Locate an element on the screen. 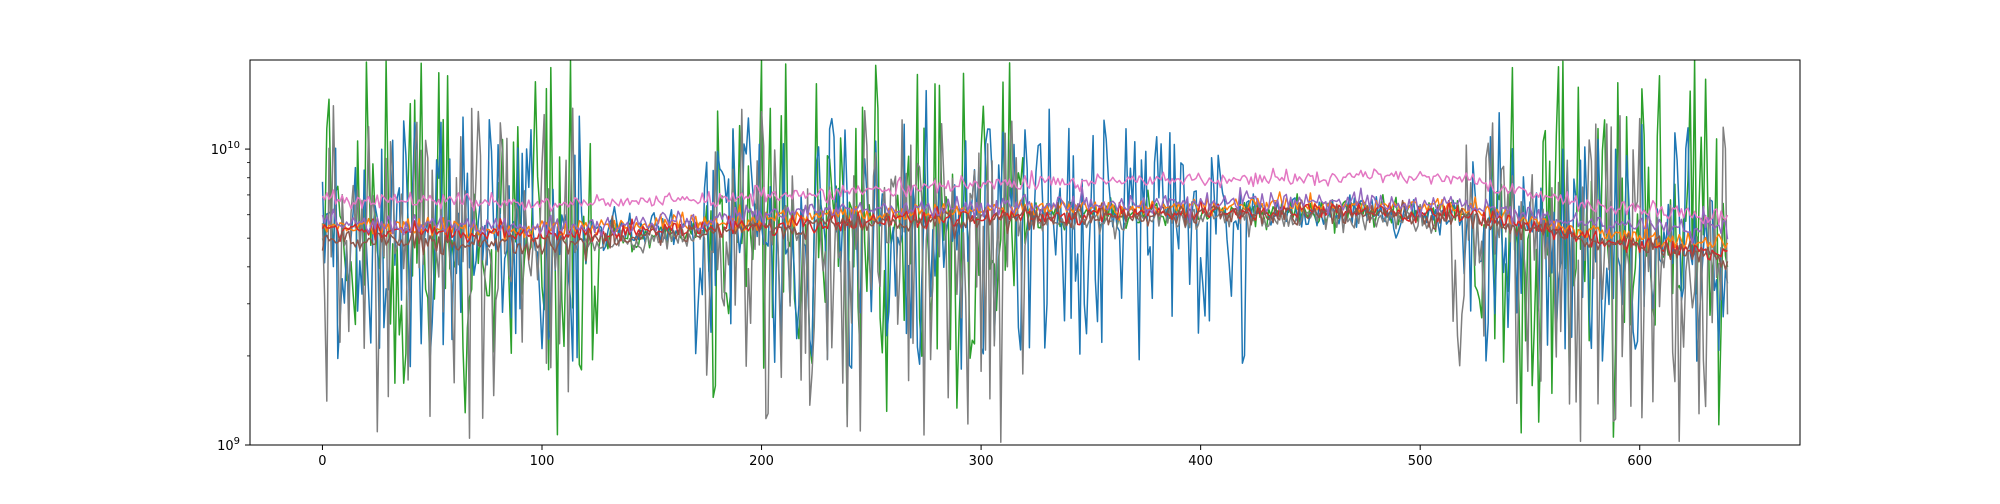  x-tick-label: 0 is located at coordinates (322, 461).